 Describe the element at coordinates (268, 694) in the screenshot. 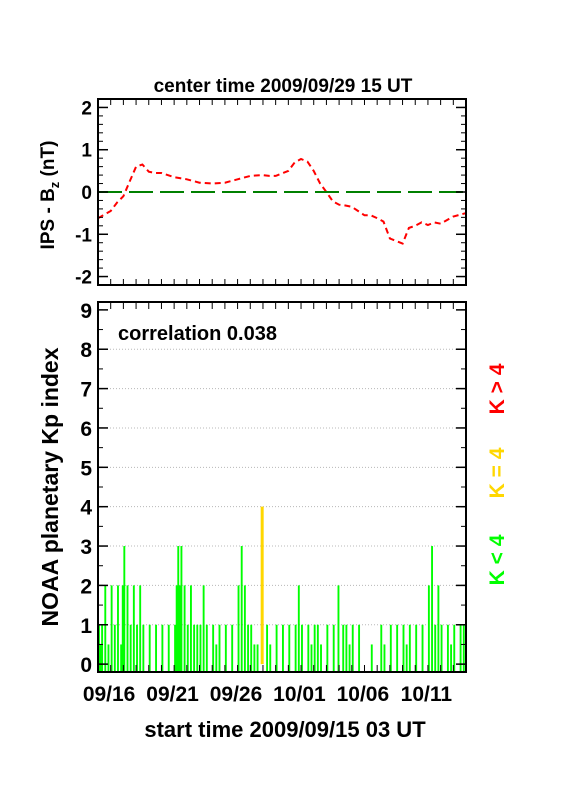

I see `bottom-x-tick-labels: 09/16 09/21 09/26 10/01 10/06 10/11` at that location.